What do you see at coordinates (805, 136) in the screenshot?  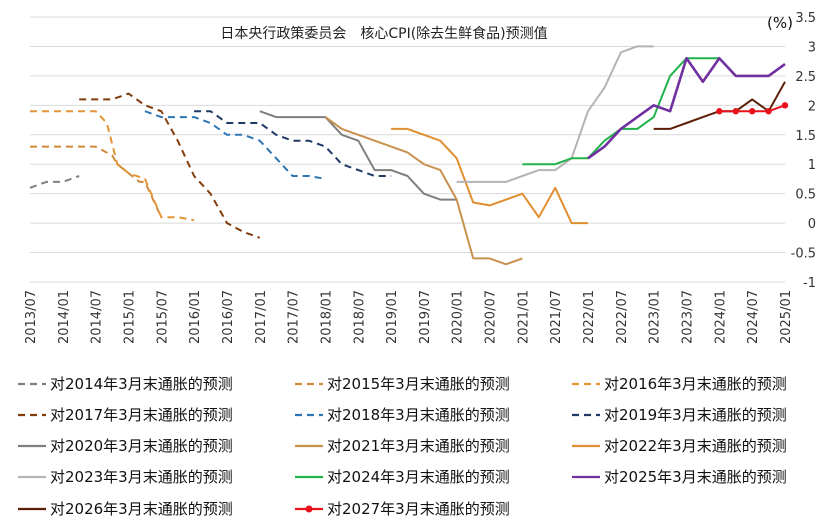 I see `y-tick-label: 1.5` at bounding box center [805, 136].